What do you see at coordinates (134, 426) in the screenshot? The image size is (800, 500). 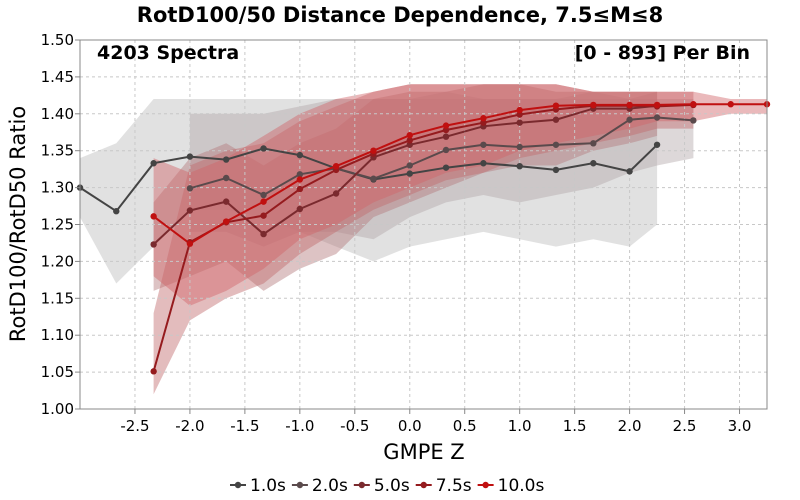 I see `x-tick-label: -2.5` at bounding box center [134, 426].